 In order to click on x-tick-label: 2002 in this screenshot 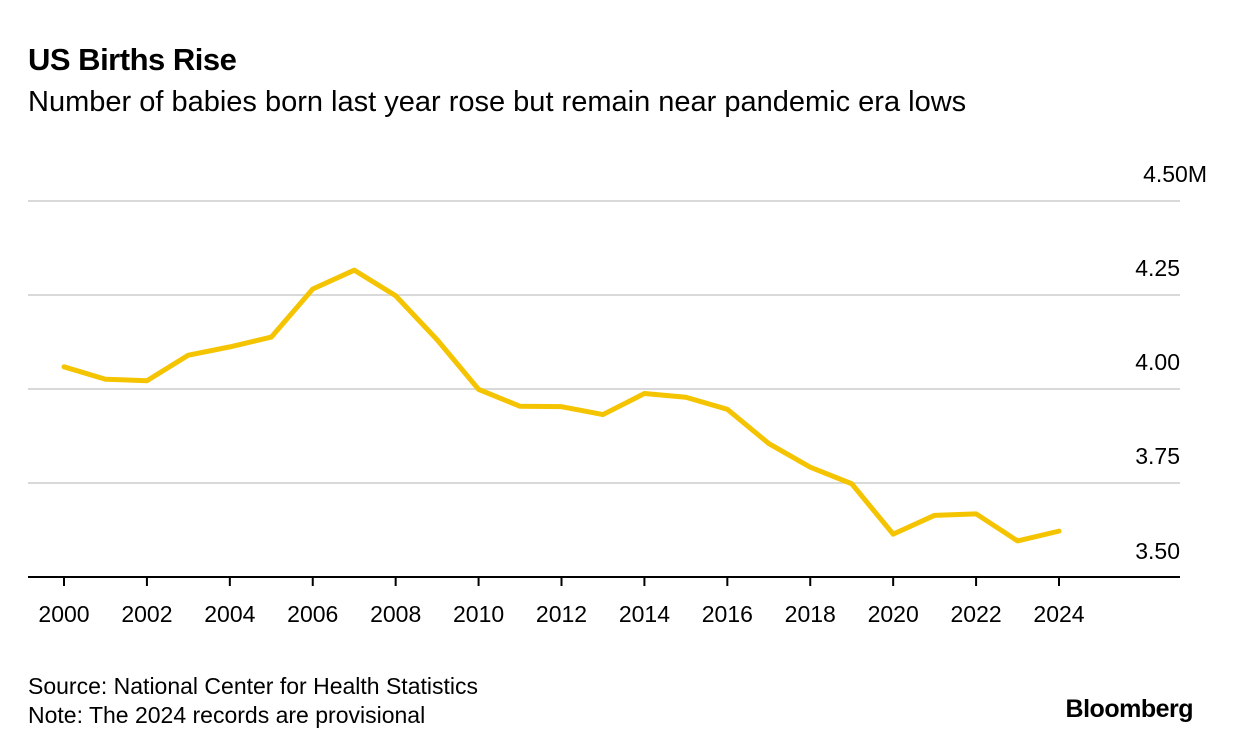, I will do `click(146, 614)`.